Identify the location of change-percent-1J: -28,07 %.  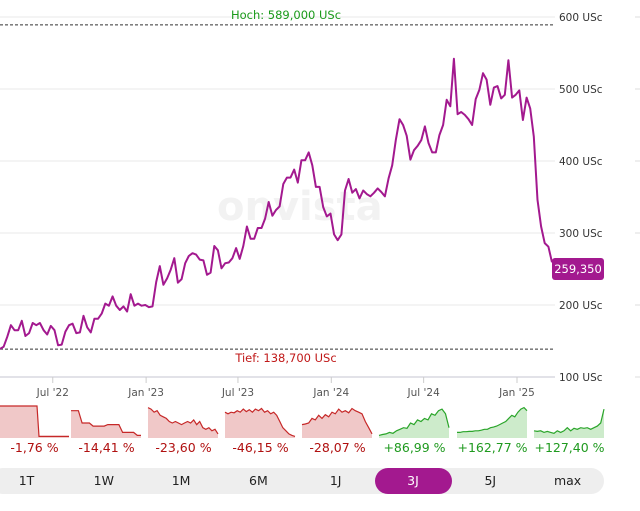
(337, 447).